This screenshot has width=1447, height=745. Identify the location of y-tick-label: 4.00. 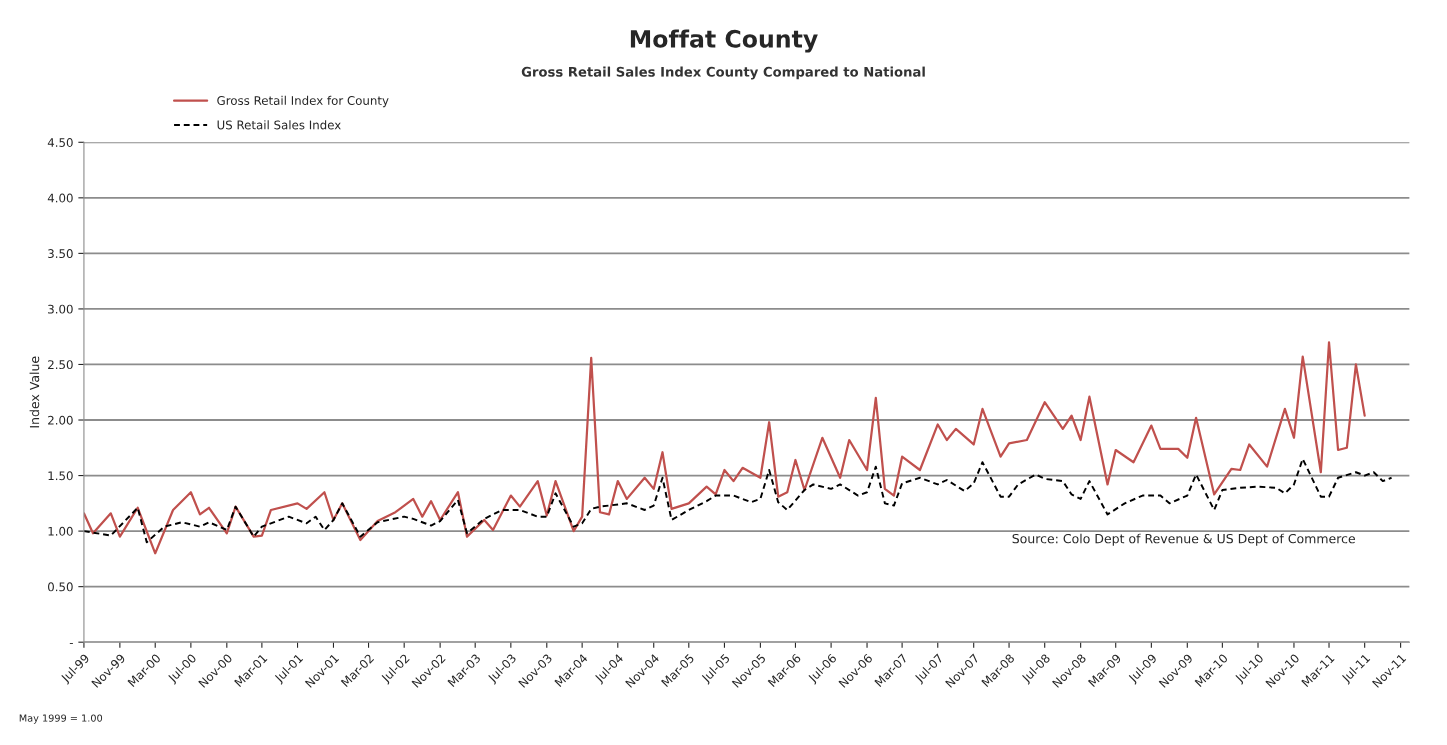
(60, 198).